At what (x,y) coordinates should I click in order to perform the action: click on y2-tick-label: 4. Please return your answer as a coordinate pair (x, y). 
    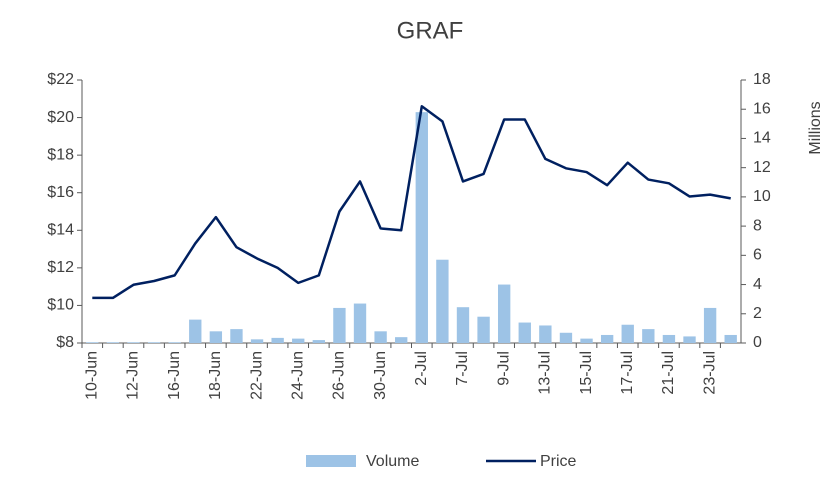
    Looking at the image, I should click on (757, 284).